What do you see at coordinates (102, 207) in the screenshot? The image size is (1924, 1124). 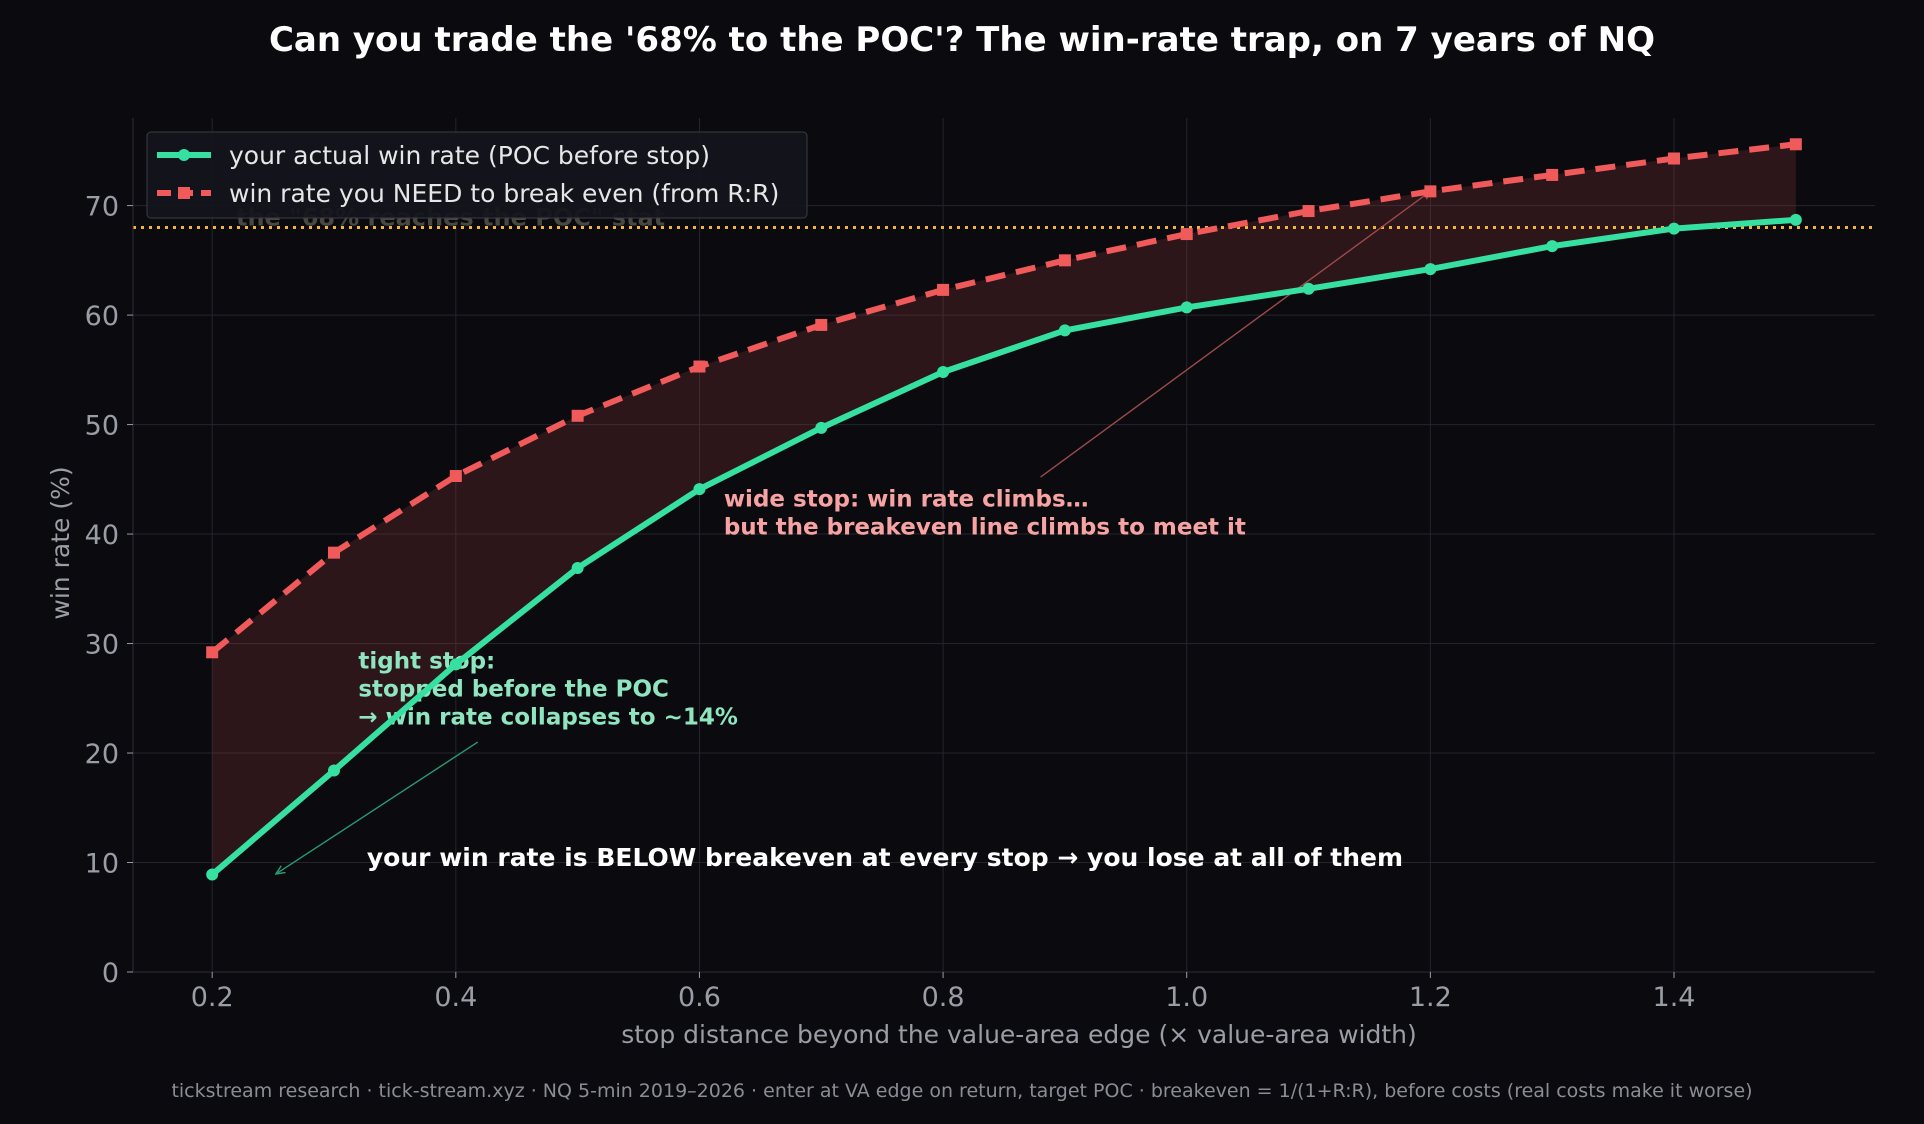 I see `y-tick-label: 70` at bounding box center [102, 207].